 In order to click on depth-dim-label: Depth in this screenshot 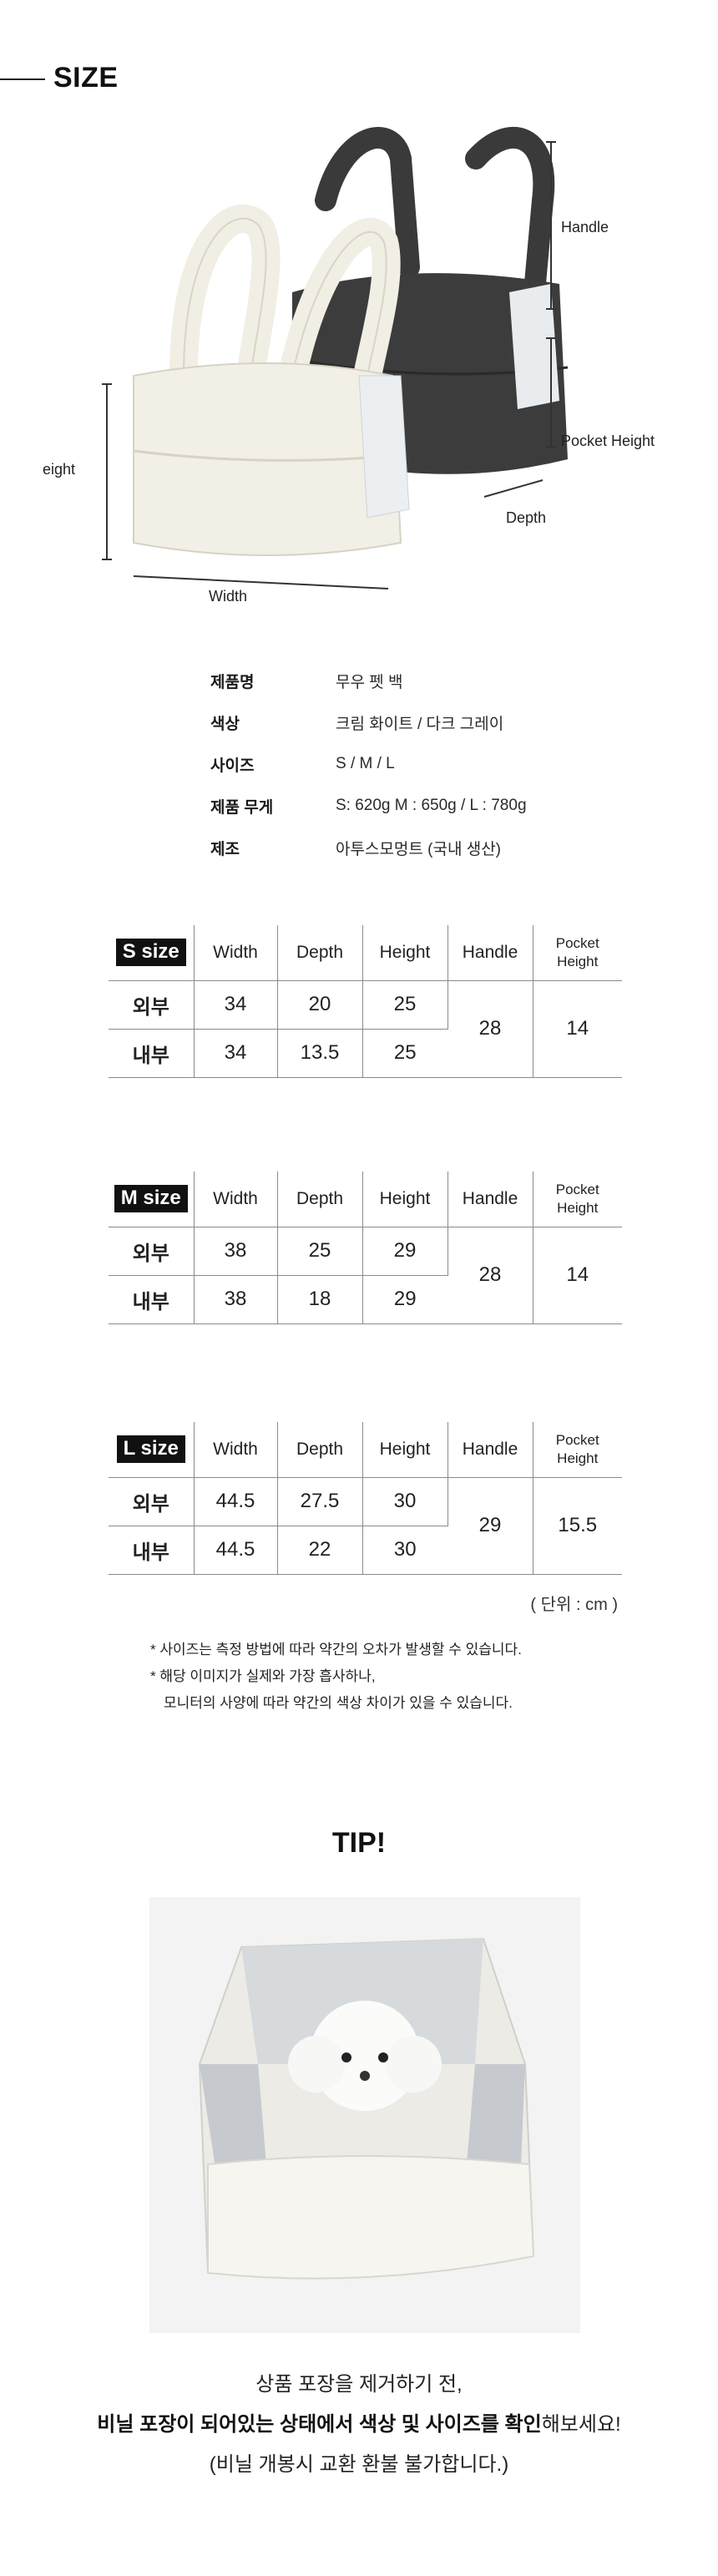, I will do `click(526, 517)`.